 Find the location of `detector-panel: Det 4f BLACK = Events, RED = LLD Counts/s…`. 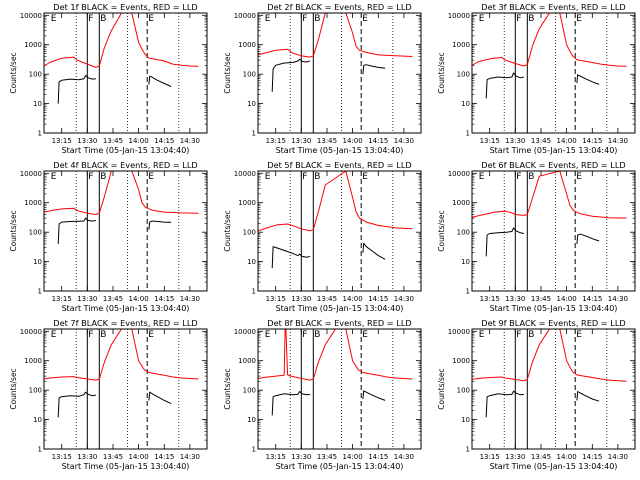

detector-panel: Det 4f BLACK = Events, RED = LLD Counts/s… is located at coordinates (108, 236).